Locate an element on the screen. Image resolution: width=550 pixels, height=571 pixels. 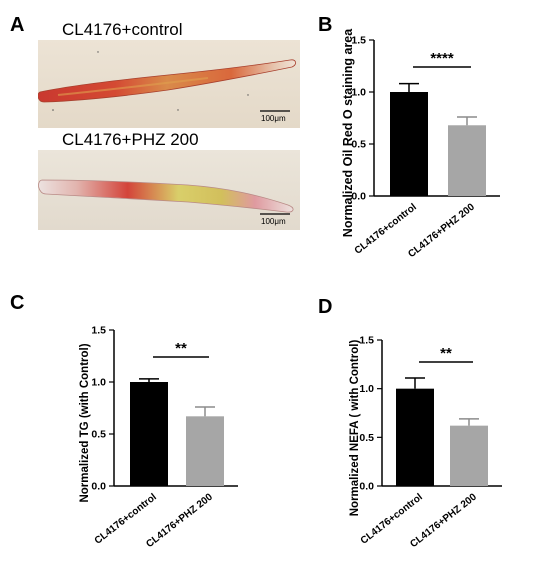
panel-letter-d: D is located at coordinates (325, 307).